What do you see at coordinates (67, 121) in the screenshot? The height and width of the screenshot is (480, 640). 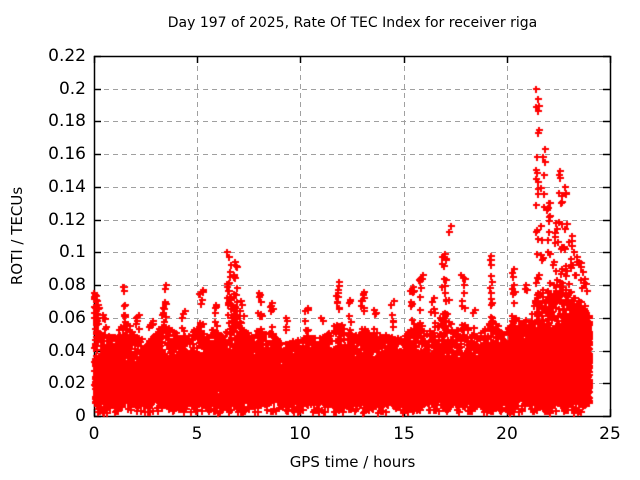 I see `y-tick-label: 0.18` at bounding box center [67, 121].